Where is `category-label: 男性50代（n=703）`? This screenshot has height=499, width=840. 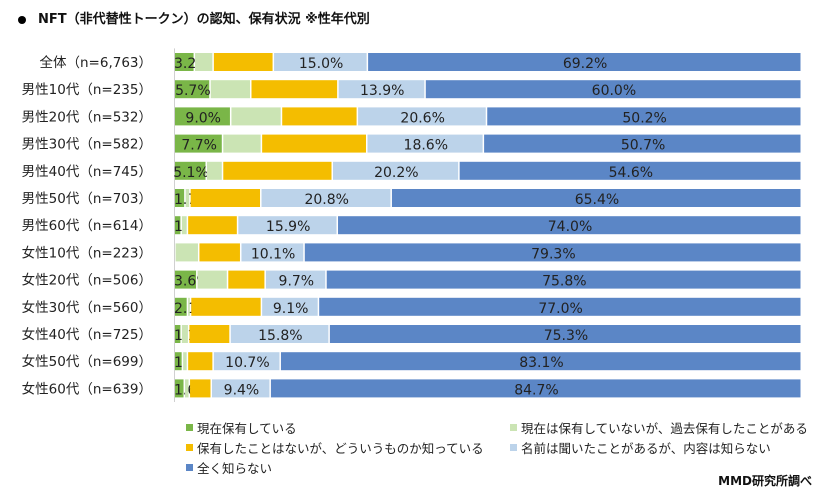 category-label: 男性50代（n=703） is located at coordinates (87, 199).